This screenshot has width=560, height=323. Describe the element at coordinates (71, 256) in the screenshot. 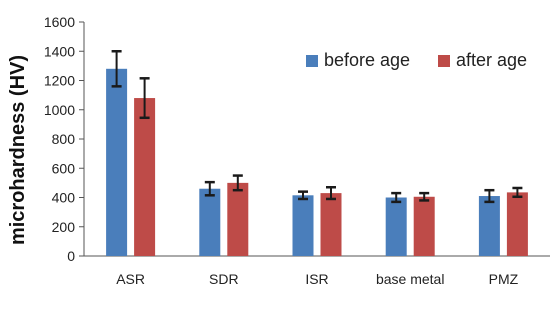

I see `y-tick-label: 0` at that location.